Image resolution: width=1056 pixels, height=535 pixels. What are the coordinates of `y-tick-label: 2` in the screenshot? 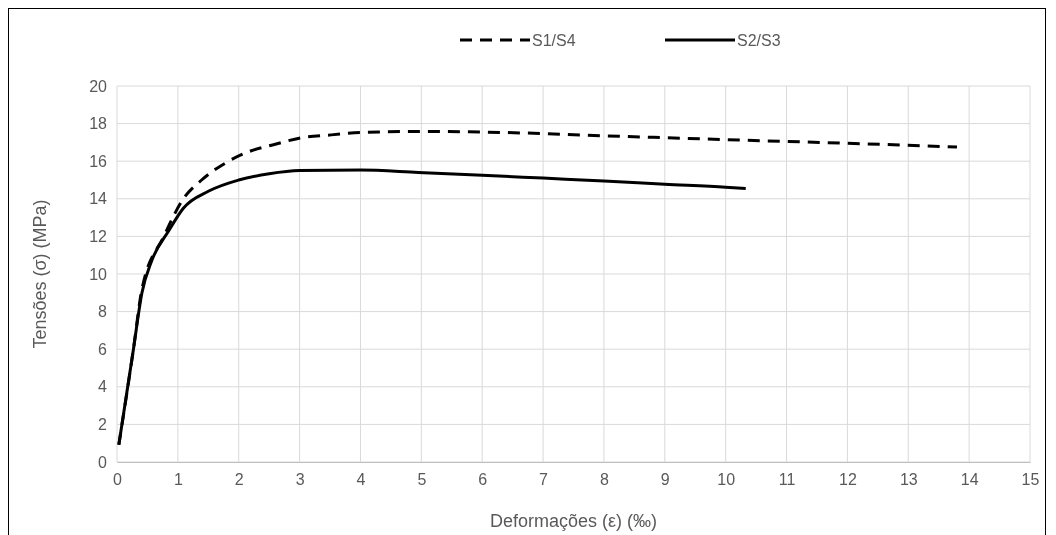 It's located at (103, 425).